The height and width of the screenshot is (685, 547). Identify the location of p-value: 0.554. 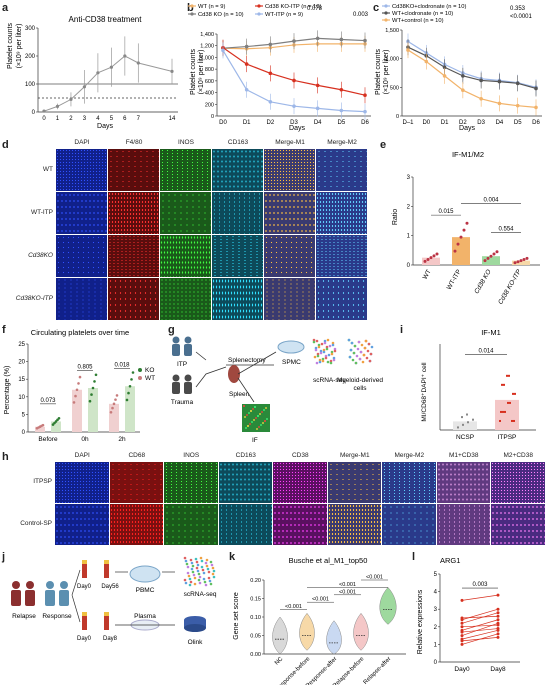
(506, 230).